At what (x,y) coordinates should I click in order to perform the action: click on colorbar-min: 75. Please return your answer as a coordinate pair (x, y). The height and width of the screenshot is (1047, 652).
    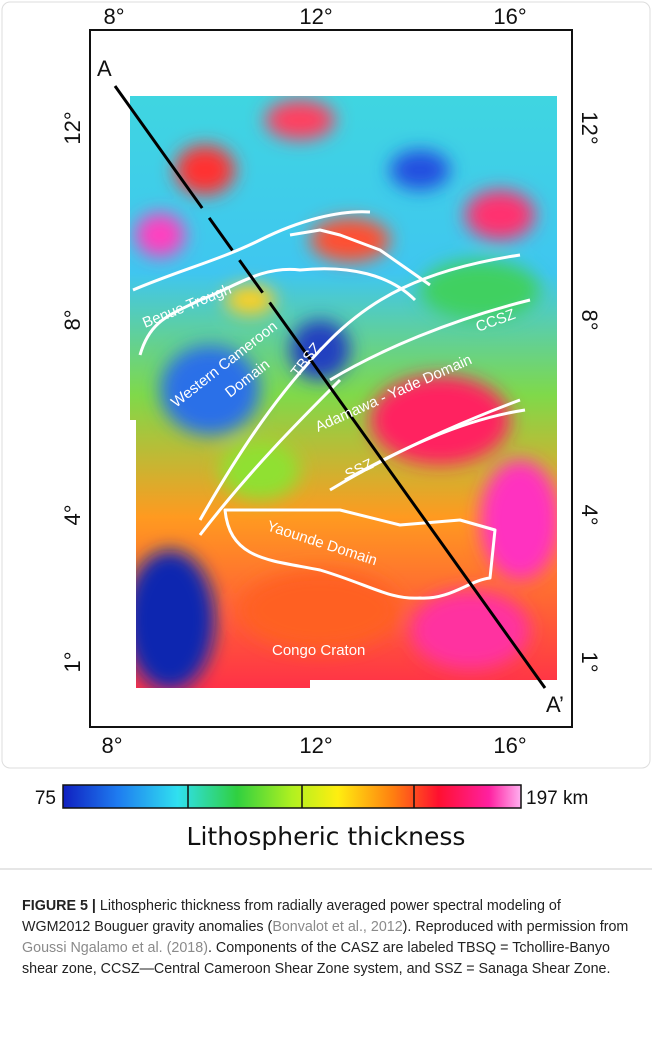
    Looking at the image, I should click on (45, 798).